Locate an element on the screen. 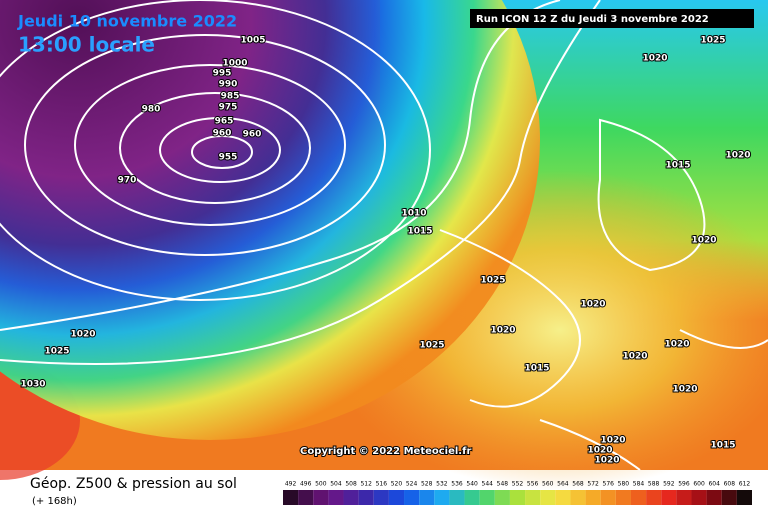 The width and height of the screenshot is (768, 516). scale-label: 496 is located at coordinates (306, 484).